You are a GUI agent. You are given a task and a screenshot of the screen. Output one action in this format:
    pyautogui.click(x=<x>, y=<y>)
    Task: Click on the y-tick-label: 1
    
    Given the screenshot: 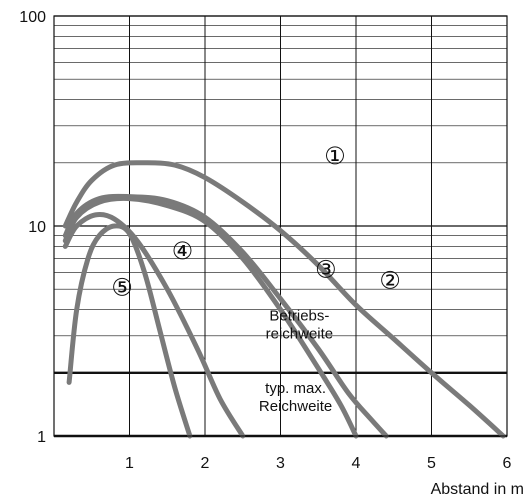 What is the action you would take?
    pyautogui.click(x=41, y=437)
    